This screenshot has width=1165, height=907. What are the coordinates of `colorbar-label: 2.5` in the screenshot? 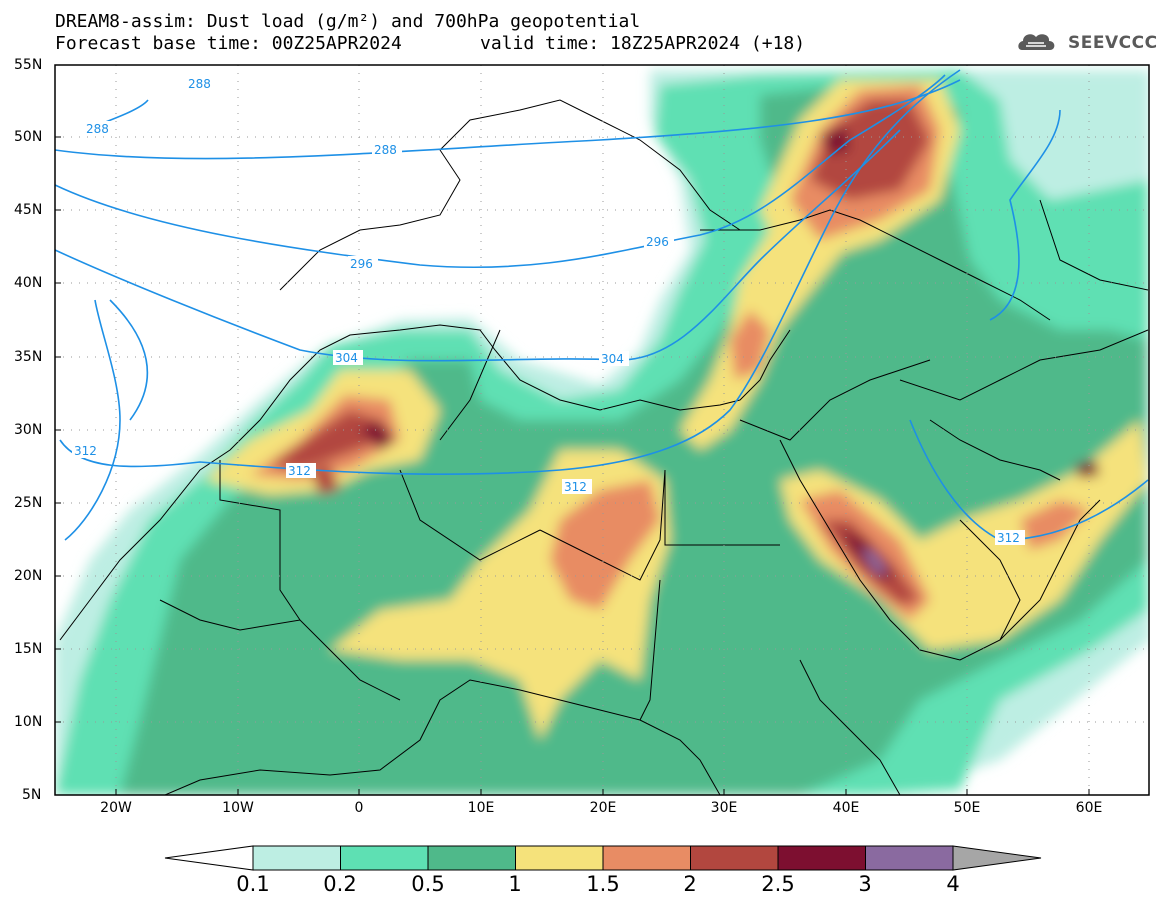 It's located at (778, 884).